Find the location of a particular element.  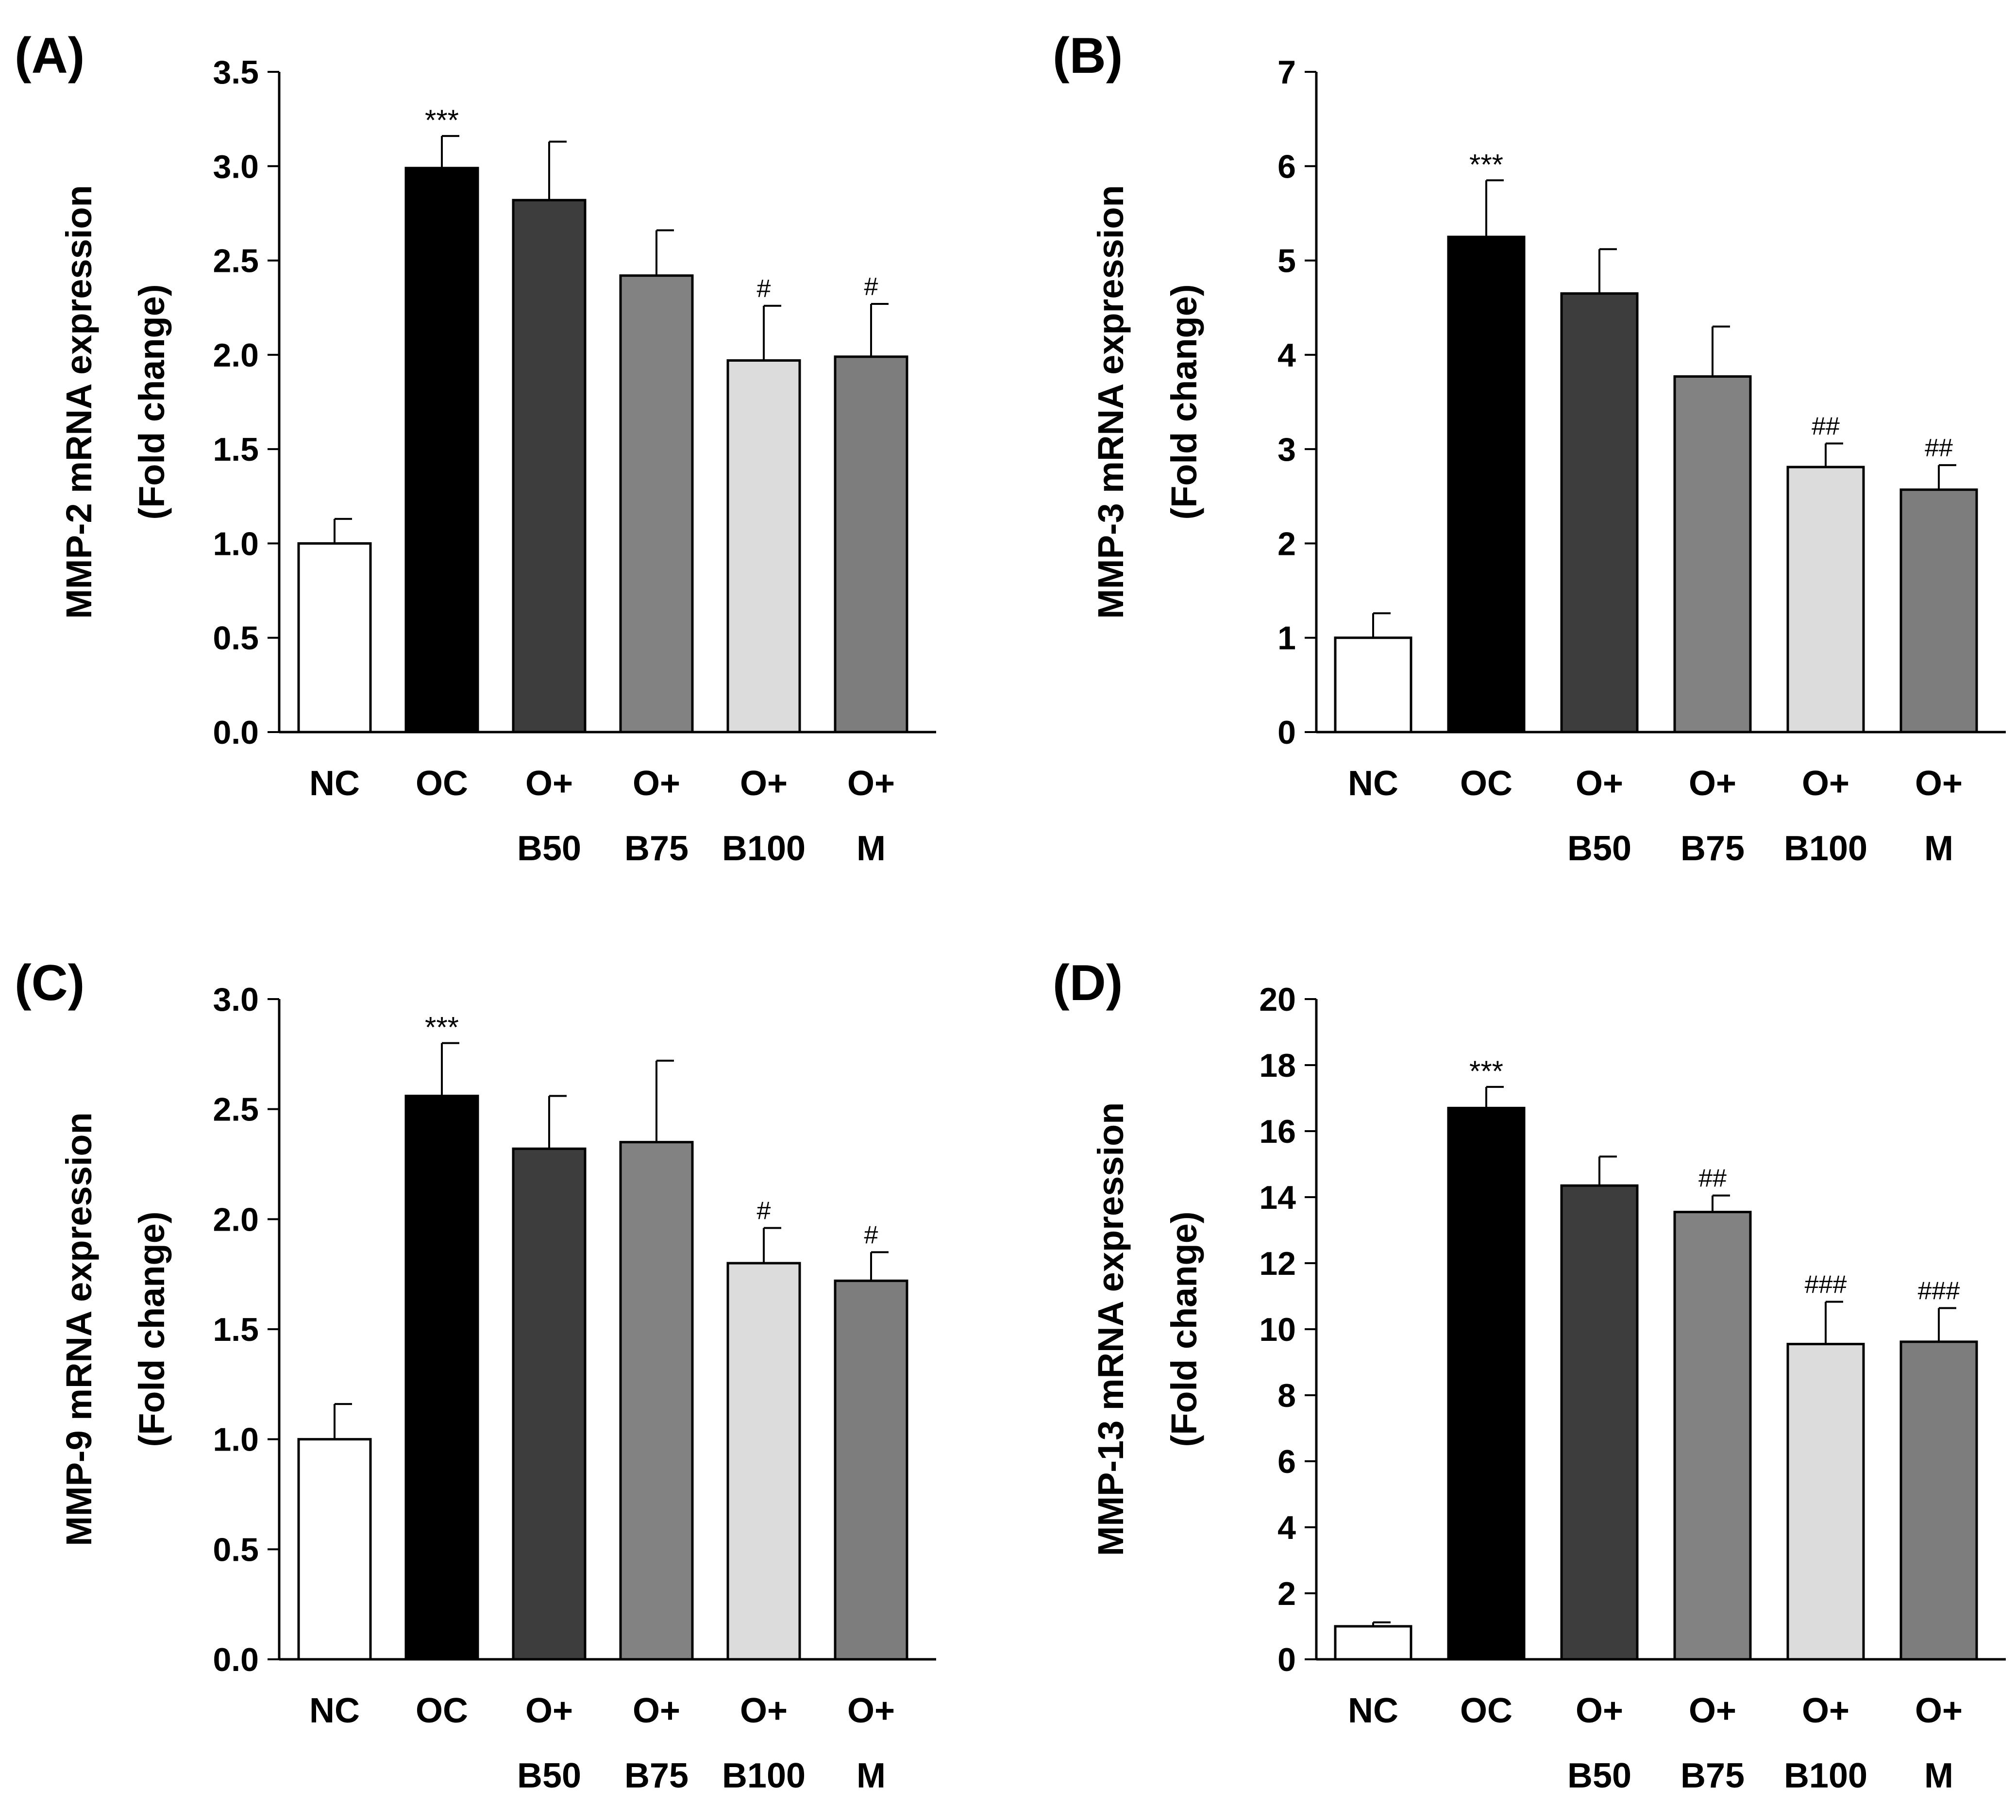

y-tick-label: 14 is located at coordinates (1277, 1197).